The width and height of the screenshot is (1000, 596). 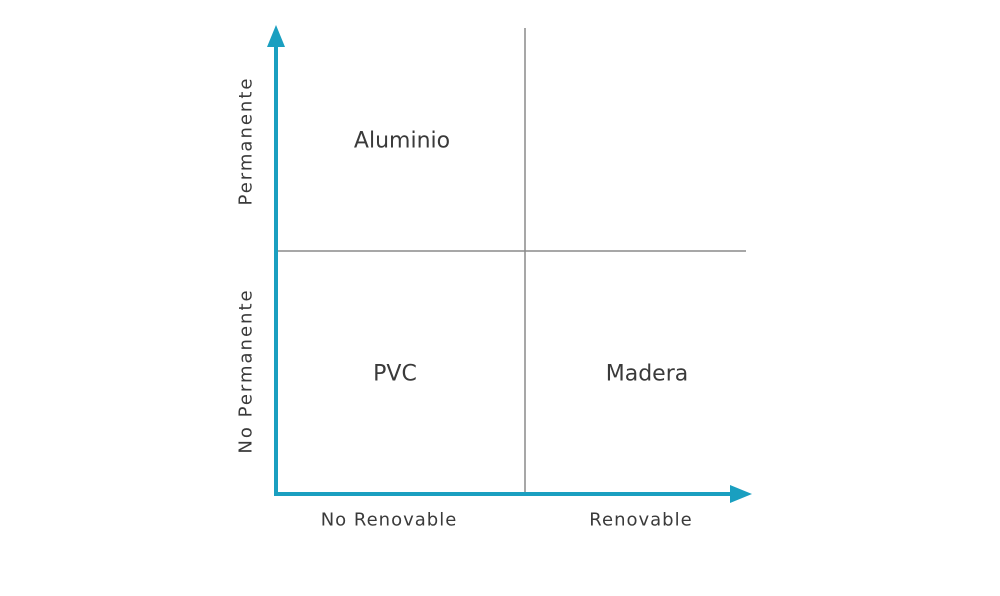 I want to click on y-axis-top-label: Permanente, so click(x=246, y=141).